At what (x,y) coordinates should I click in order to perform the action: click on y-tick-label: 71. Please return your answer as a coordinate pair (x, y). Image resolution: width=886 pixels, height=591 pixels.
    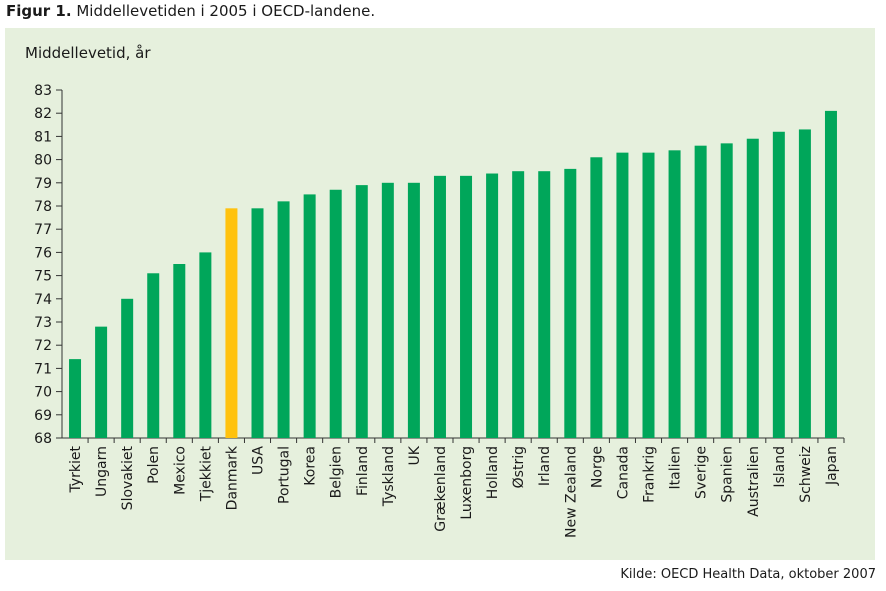
    Looking at the image, I should click on (43, 369).